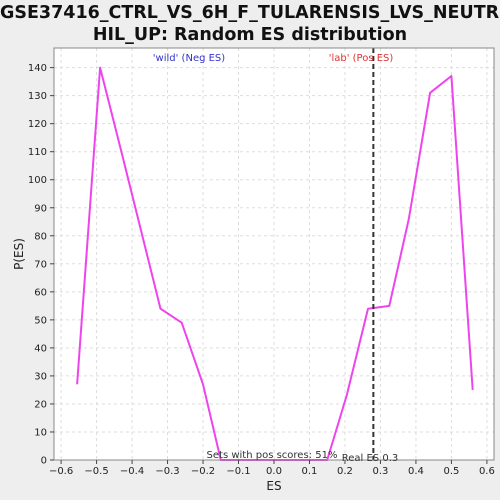 The width and height of the screenshot is (500, 500). I want to click on neg-es-label: 'wild' (Neg ES), so click(189, 58).